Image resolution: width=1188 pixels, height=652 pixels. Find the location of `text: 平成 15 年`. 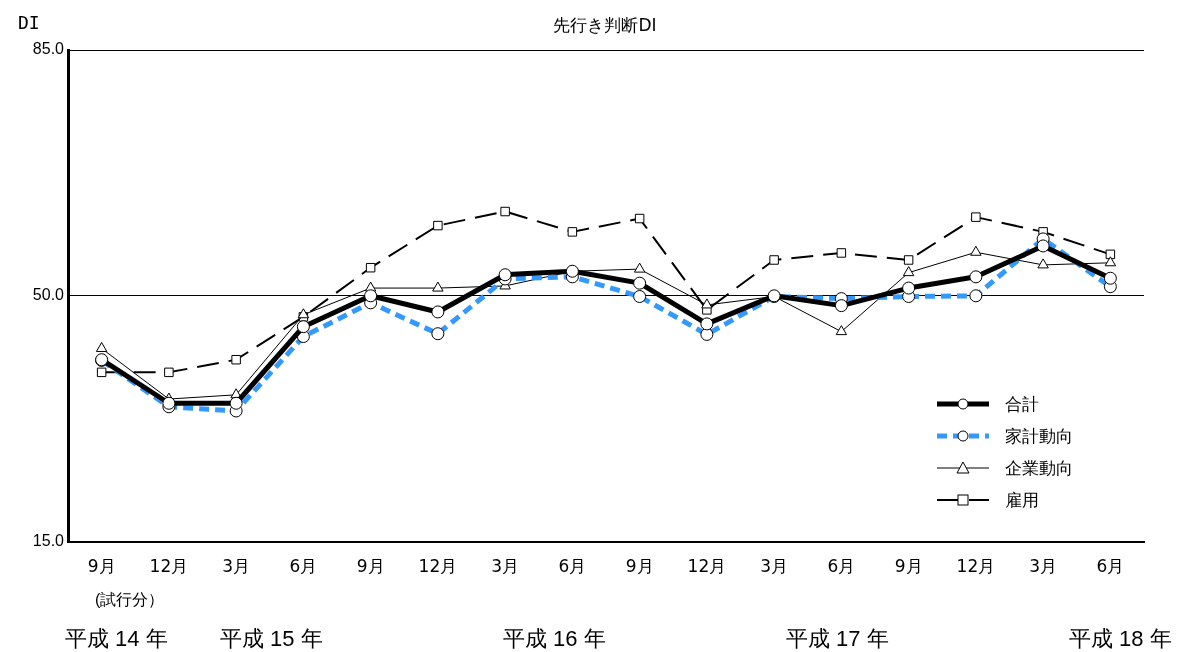

text: 平成 15 年 is located at coordinates (271, 638).